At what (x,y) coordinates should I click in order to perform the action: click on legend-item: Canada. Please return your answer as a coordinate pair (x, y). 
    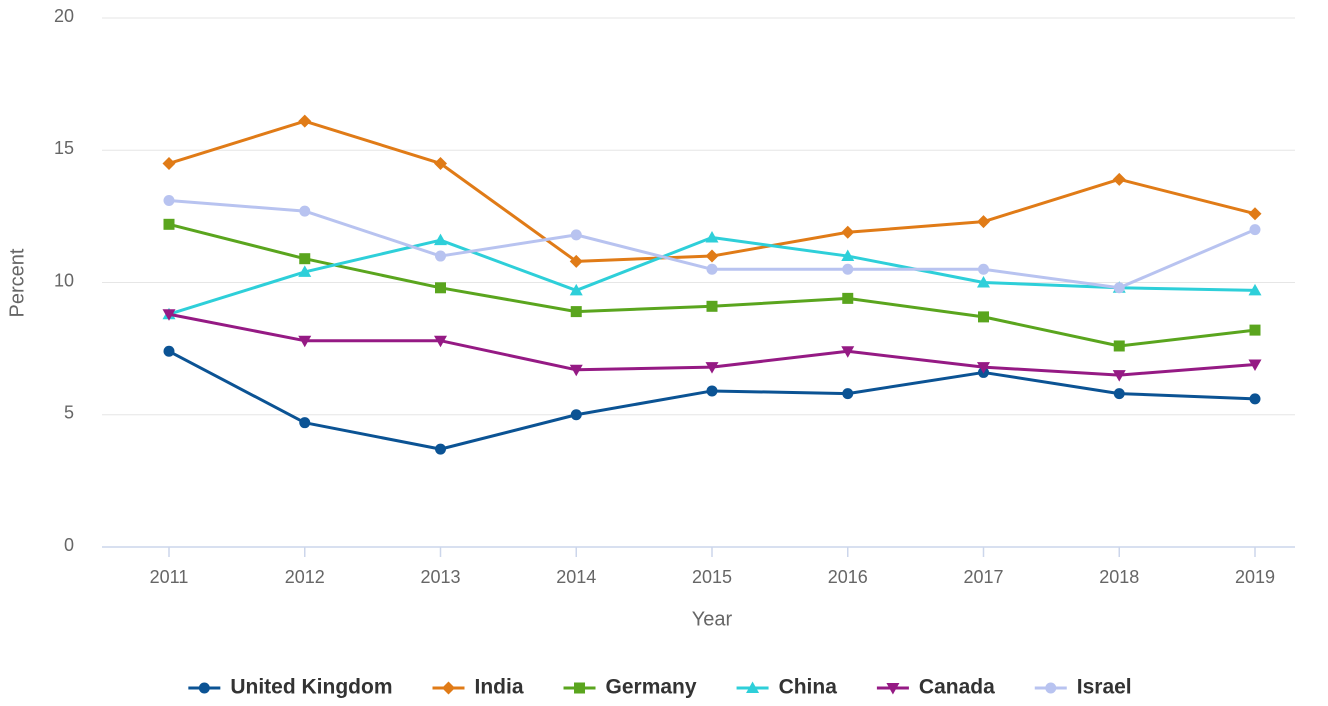
    Looking at the image, I should click on (935, 687).